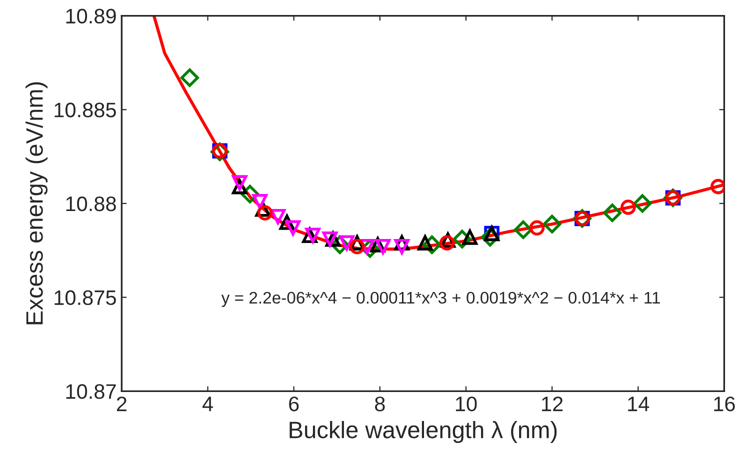 This screenshot has width=742, height=464. What do you see at coordinates (639, 404) in the screenshot?
I see `x-tick-label: 14` at bounding box center [639, 404].